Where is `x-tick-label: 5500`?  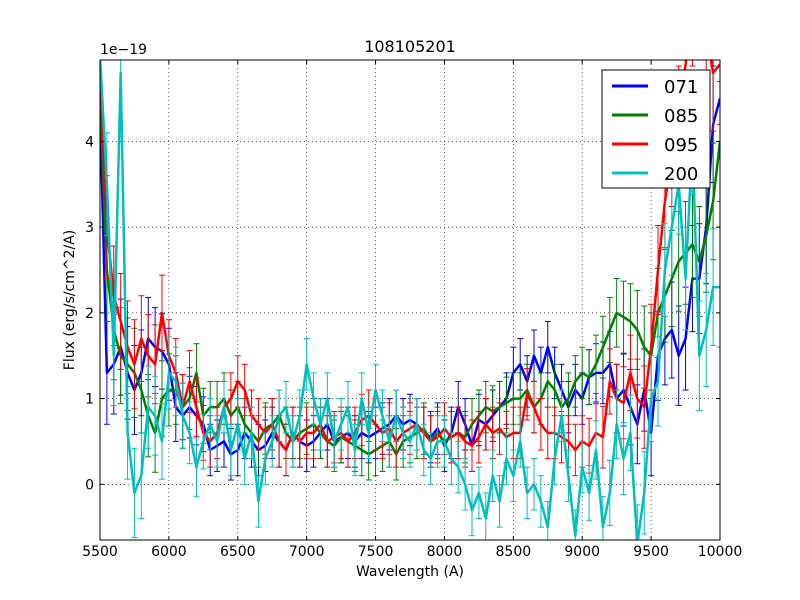 x-tick-label: 5500 is located at coordinates (100, 552).